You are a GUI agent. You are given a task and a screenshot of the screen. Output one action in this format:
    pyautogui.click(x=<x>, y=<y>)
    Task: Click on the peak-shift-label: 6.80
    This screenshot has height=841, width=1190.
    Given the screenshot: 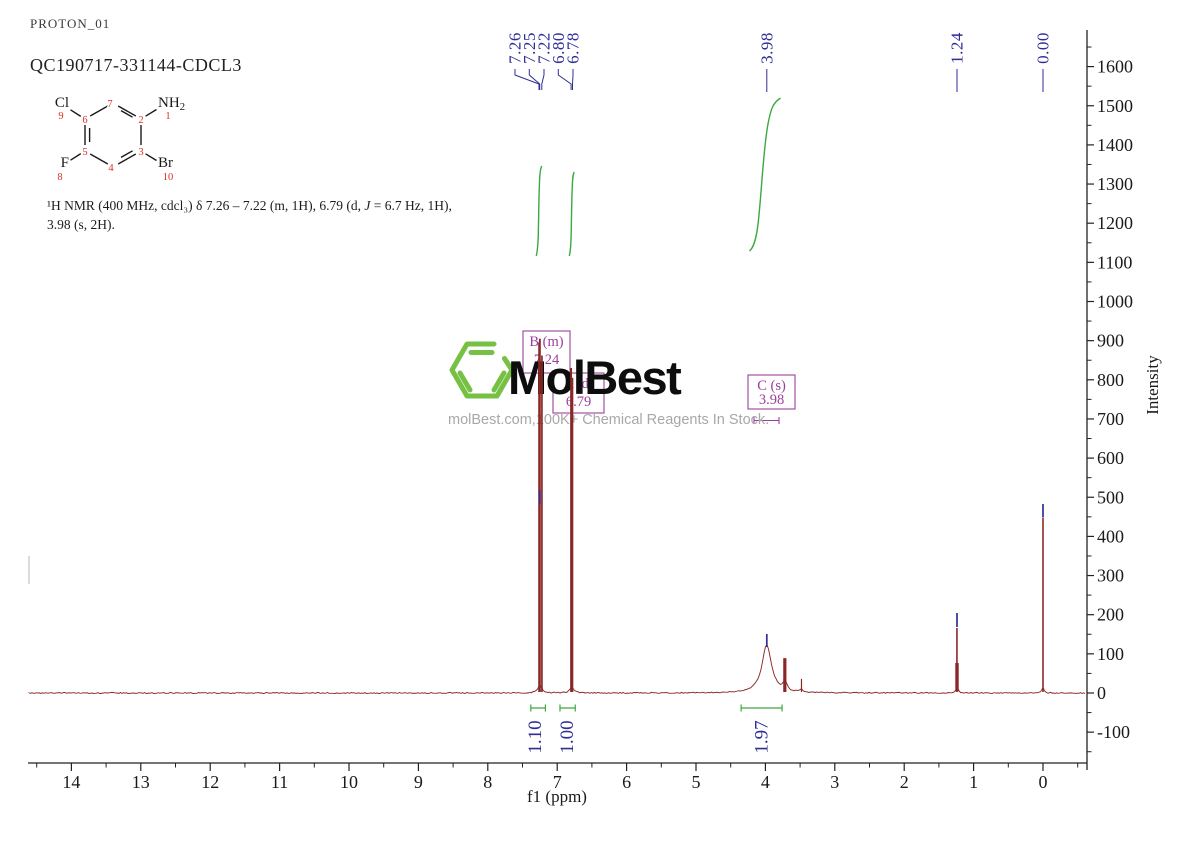 What is the action you would take?
    pyautogui.click(x=558, y=48)
    